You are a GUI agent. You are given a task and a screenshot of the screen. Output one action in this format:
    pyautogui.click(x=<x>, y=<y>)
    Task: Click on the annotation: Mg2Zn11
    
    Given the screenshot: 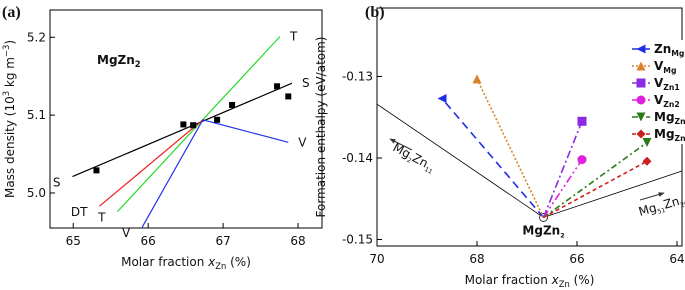 What is the action you would take?
    pyautogui.click(x=414, y=158)
    